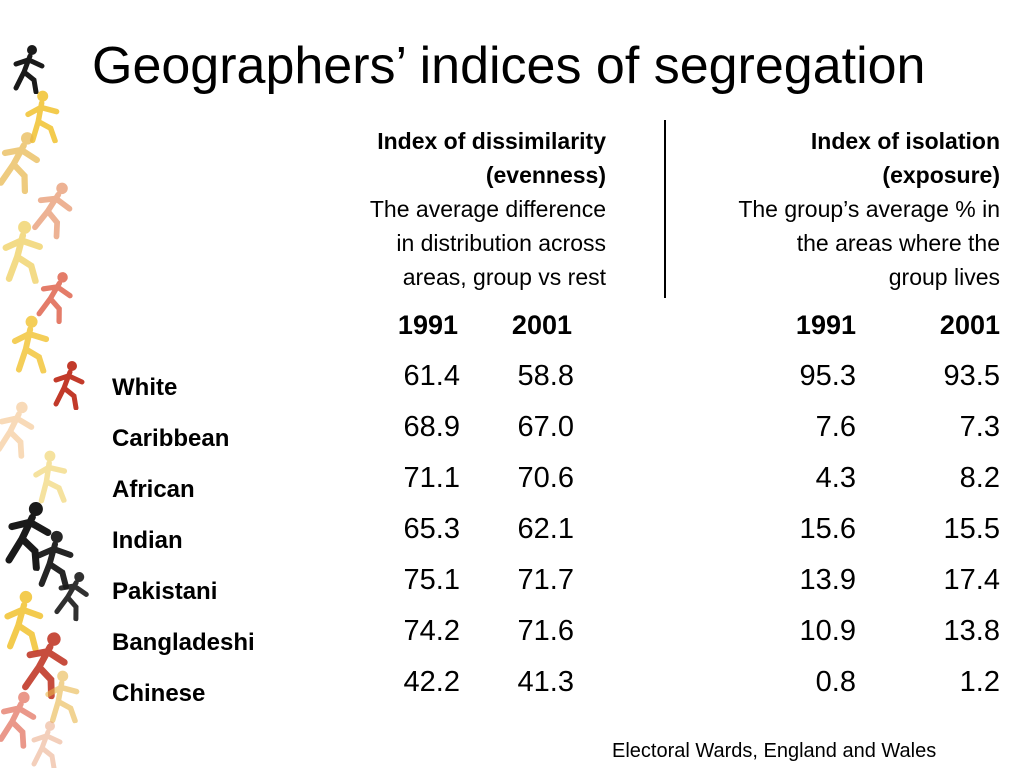 The height and width of the screenshot is (768, 1024). I want to click on year-header-dissimilarity-2001: 2001, so click(541, 325).